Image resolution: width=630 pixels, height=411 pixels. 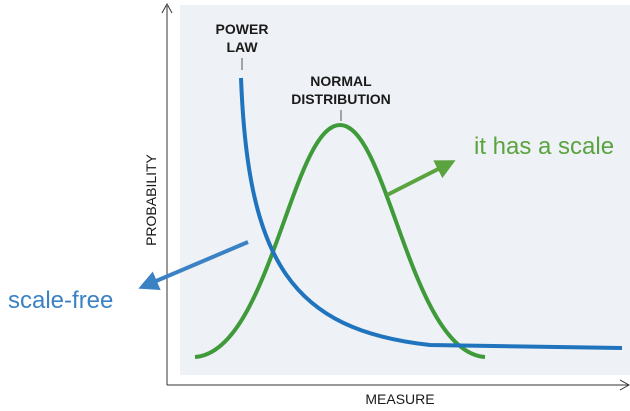 I want to click on scale-free-annotation: scale-free, so click(x=60, y=300).